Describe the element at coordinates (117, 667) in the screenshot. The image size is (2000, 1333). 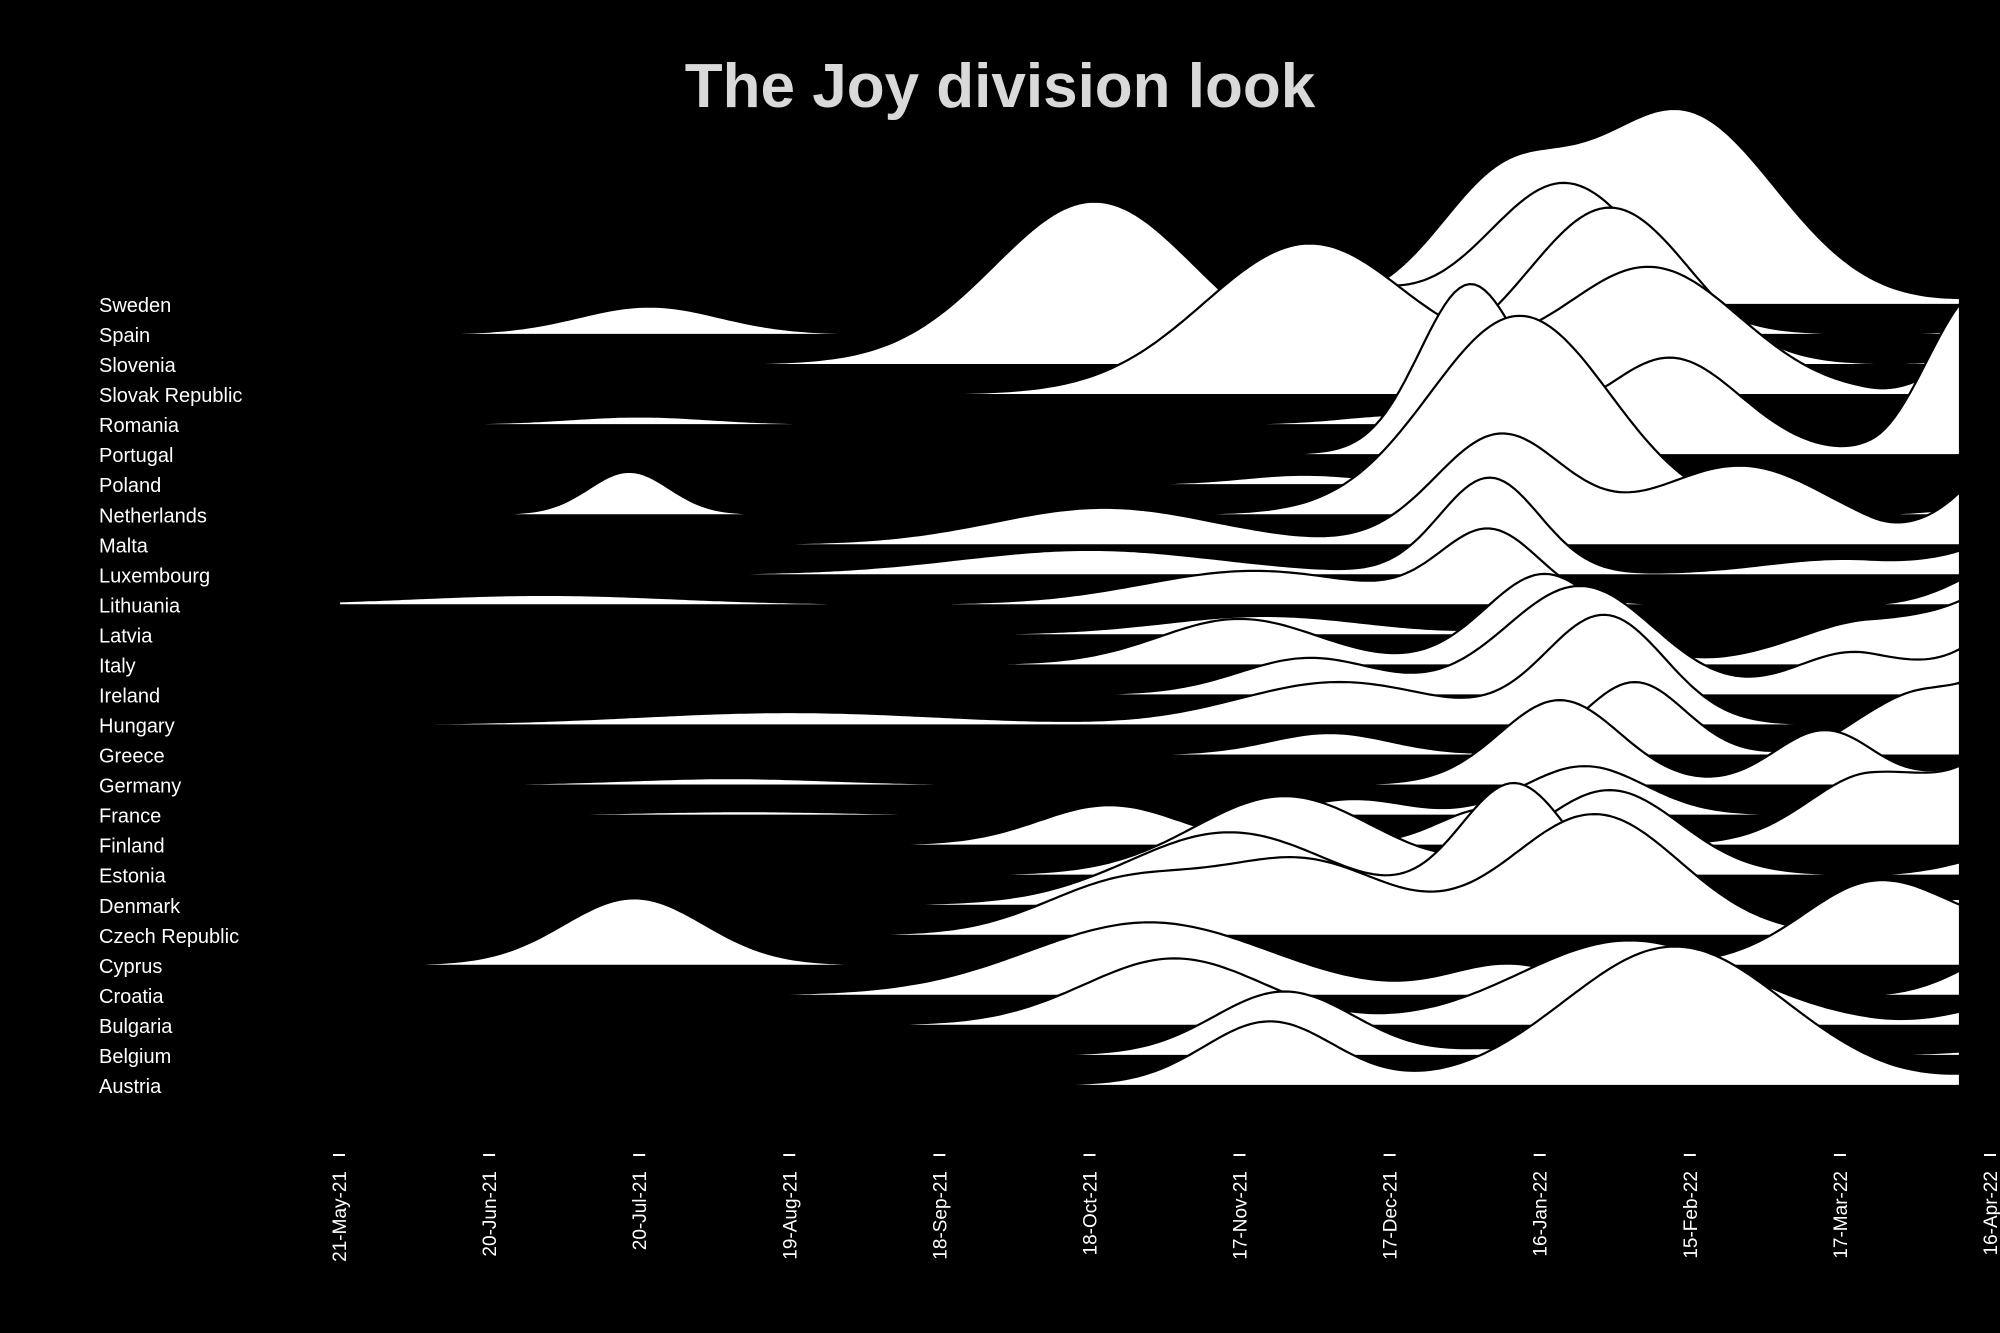
I see `category-label-italy: Italy` at that location.